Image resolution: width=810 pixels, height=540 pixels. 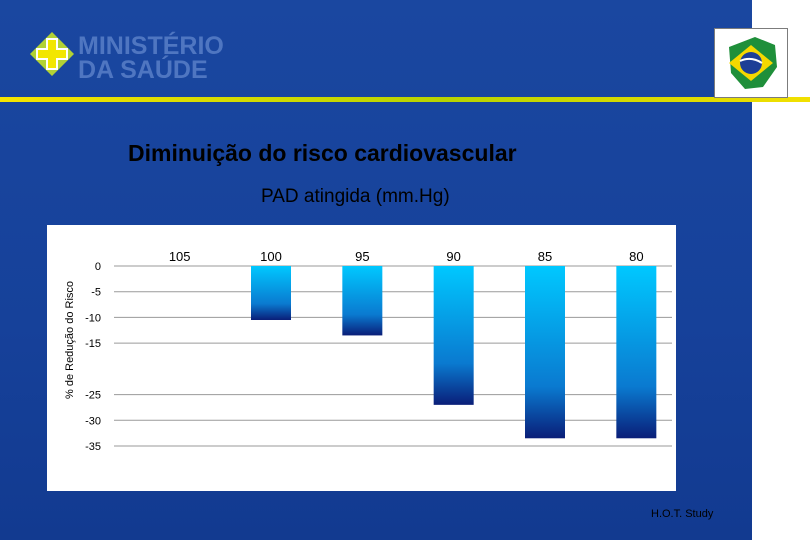 I want to click on header-rule, so click(x=405, y=99).